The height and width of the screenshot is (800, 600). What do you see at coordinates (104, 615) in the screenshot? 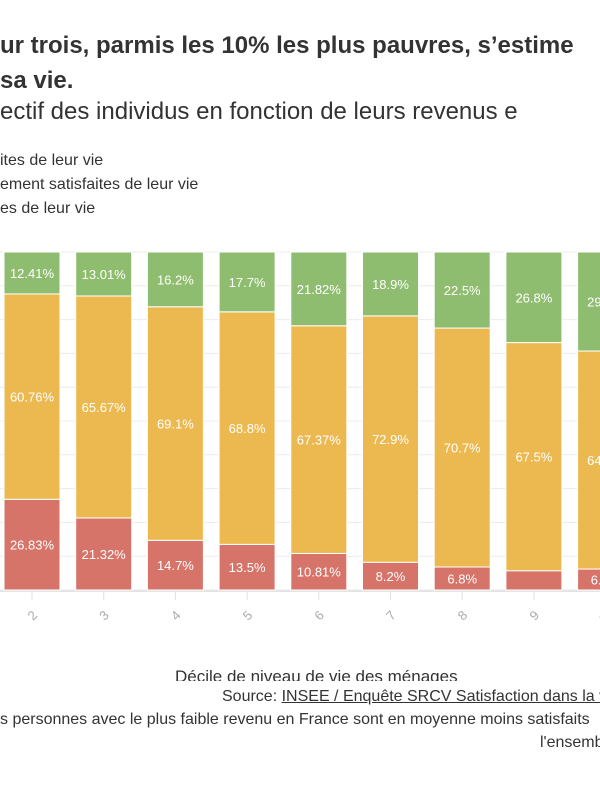
I see `x-tick-label: 3` at bounding box center [104, 615].